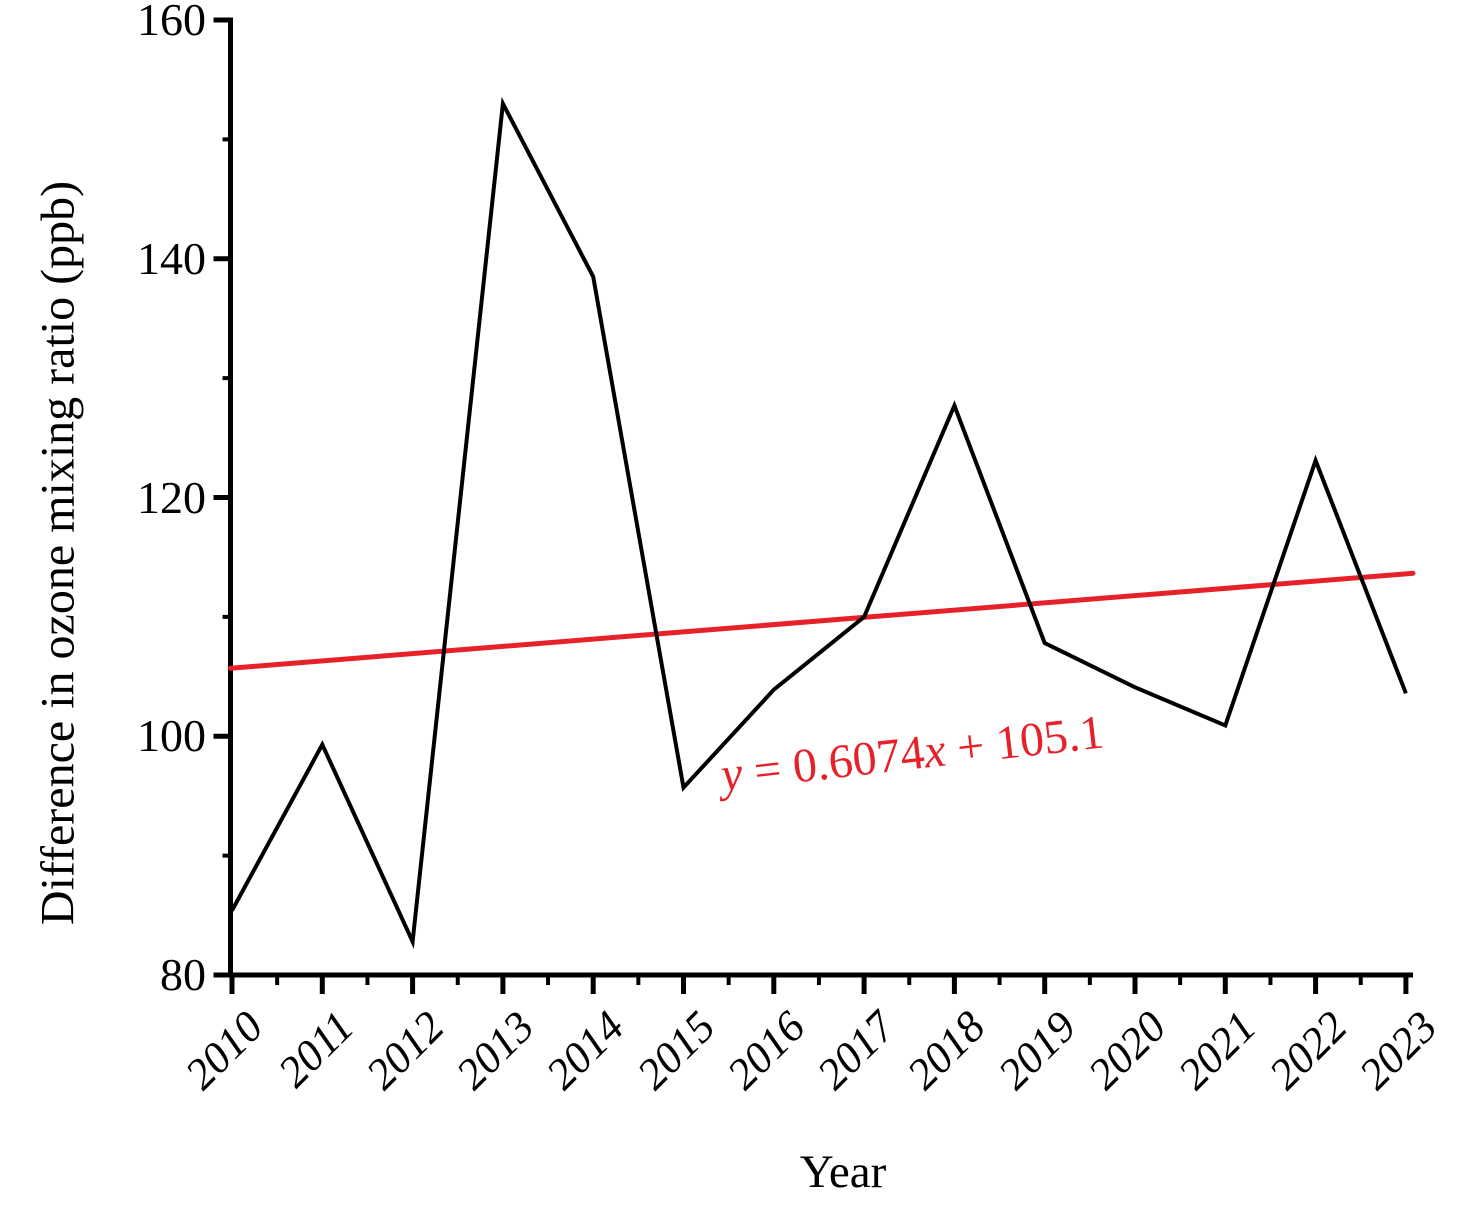 The height and width of the screenshot is (1212, 1476). Describe the element at coordinates (822, 620) in the screenshot. I see `trend-line` at that location.